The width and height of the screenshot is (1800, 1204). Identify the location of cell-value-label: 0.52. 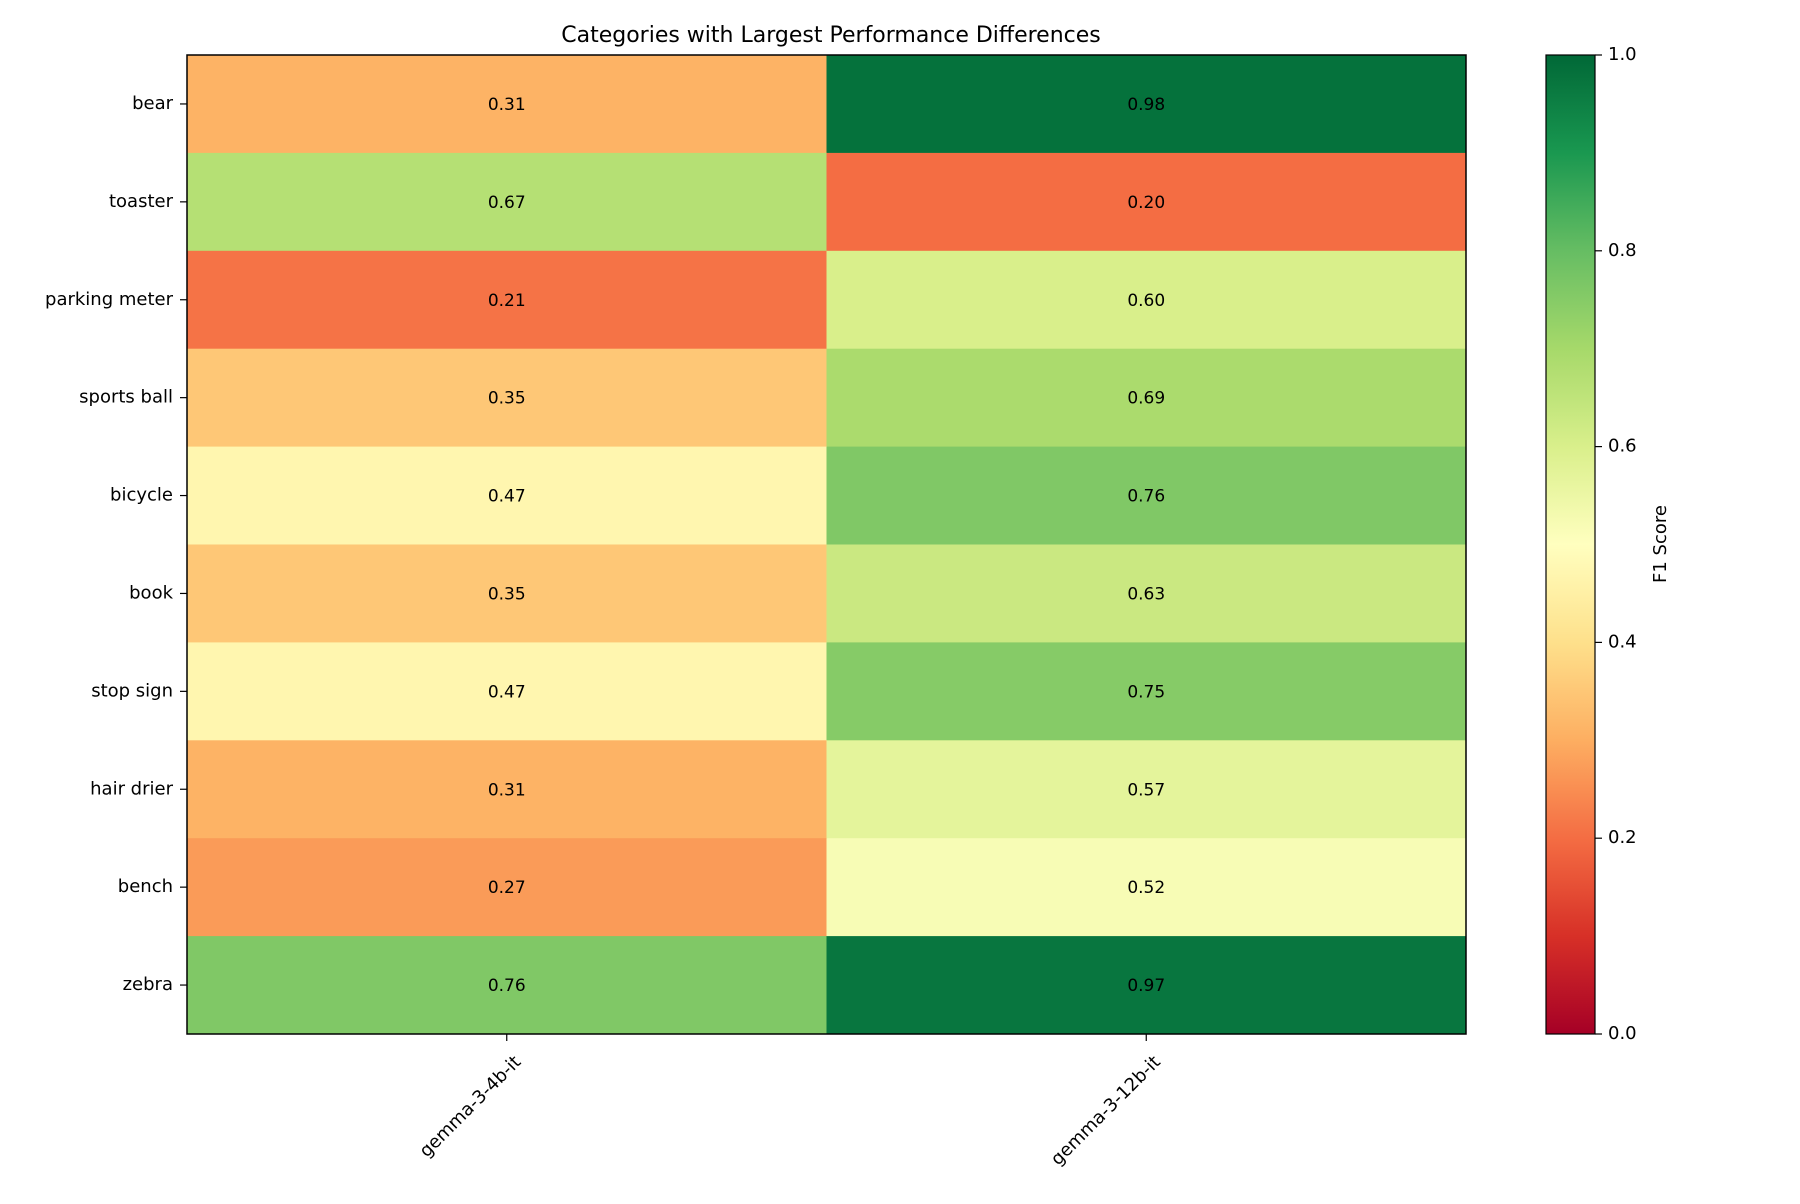
(1146, 888).